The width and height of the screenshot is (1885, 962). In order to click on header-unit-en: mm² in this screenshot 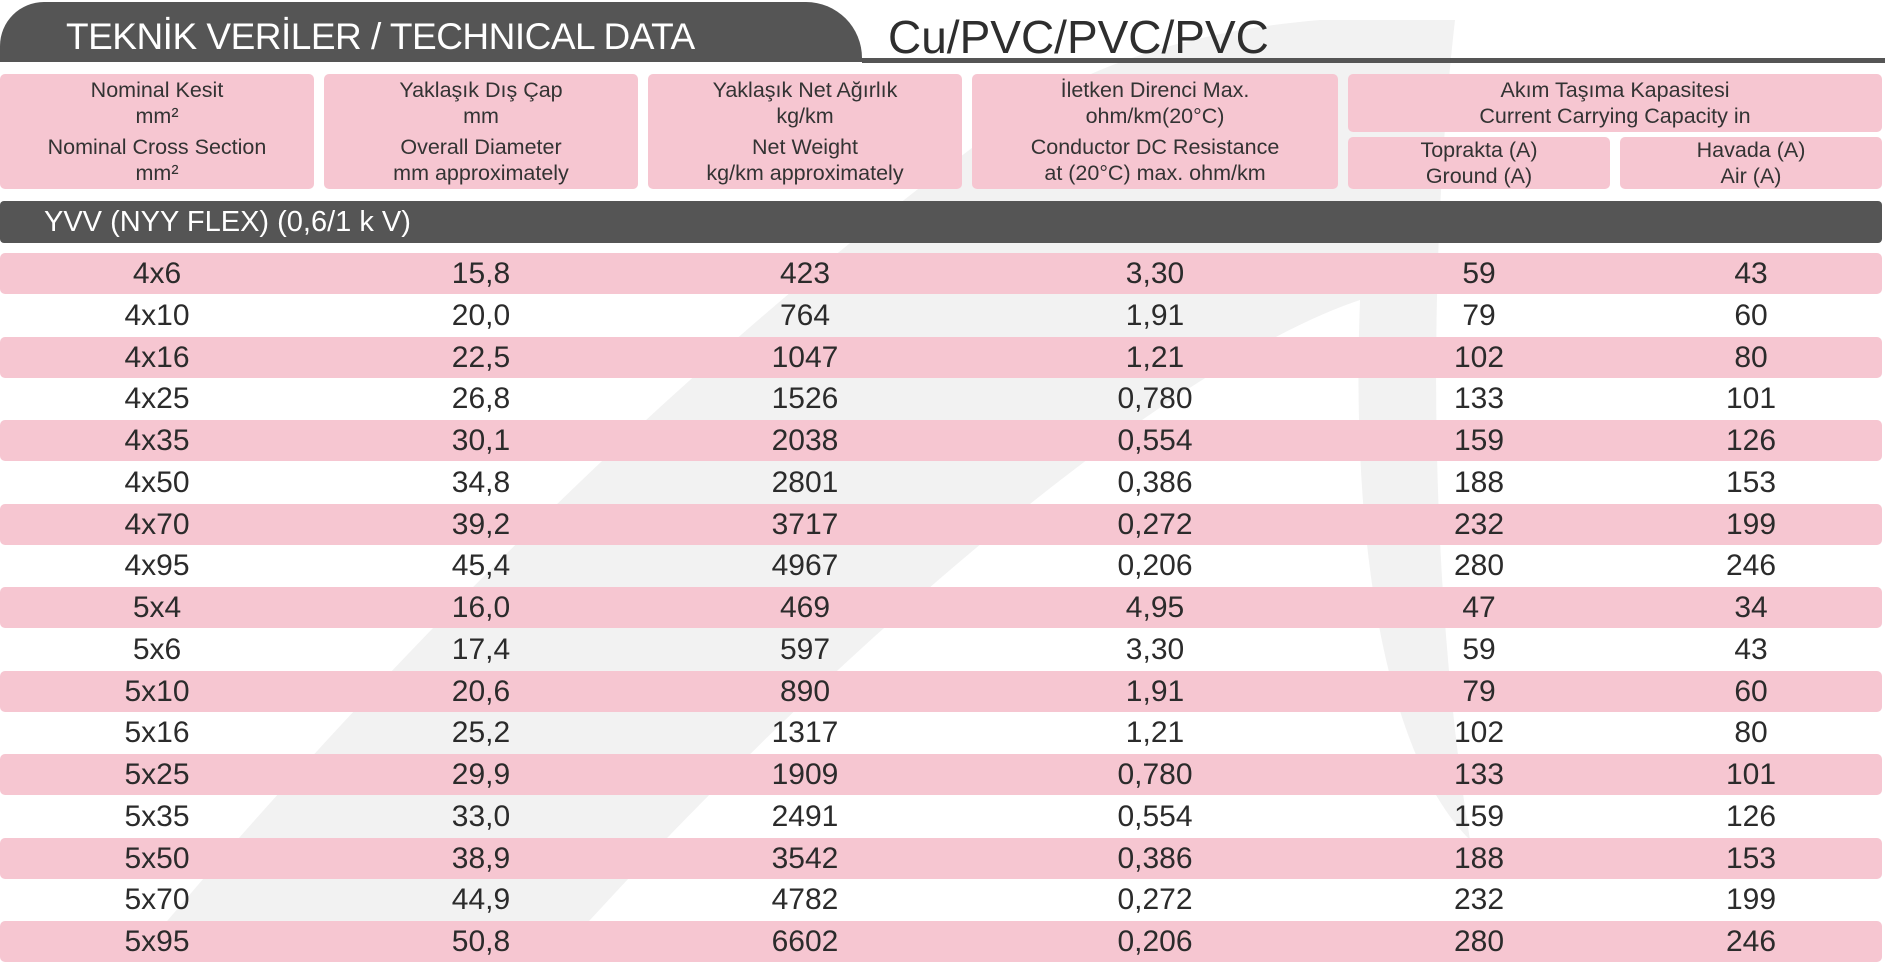, I will do `click(157, 173)`.